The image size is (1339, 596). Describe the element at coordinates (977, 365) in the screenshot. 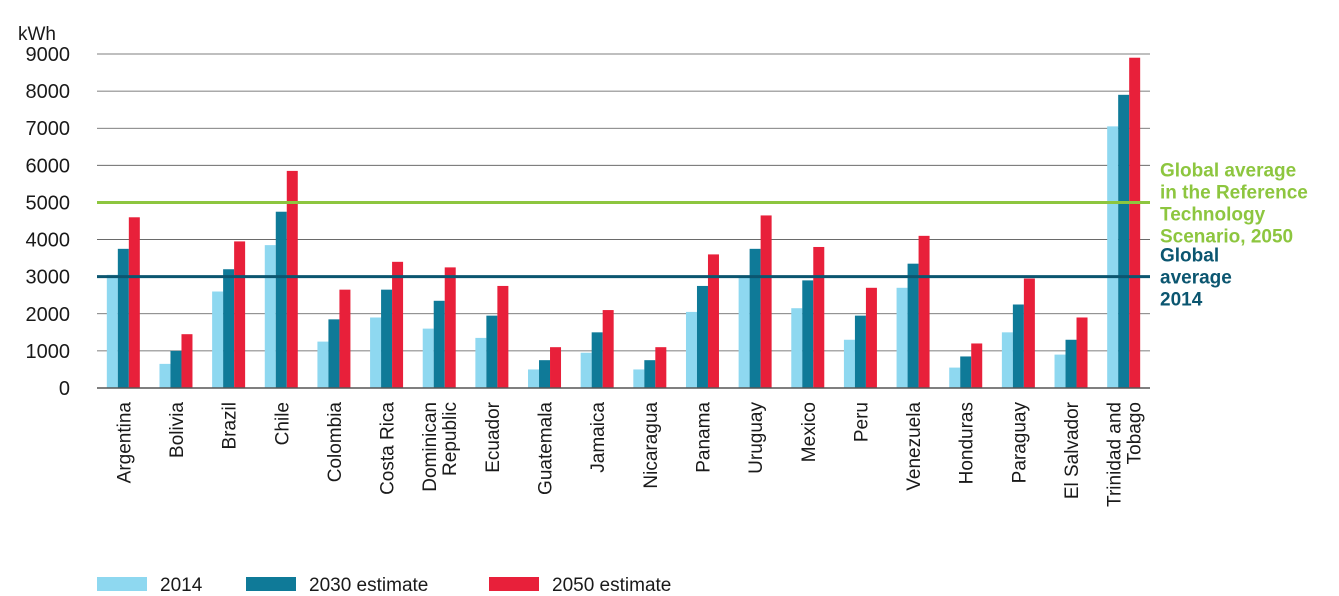

I see `bar-honduras-2050-estimate` at that location.